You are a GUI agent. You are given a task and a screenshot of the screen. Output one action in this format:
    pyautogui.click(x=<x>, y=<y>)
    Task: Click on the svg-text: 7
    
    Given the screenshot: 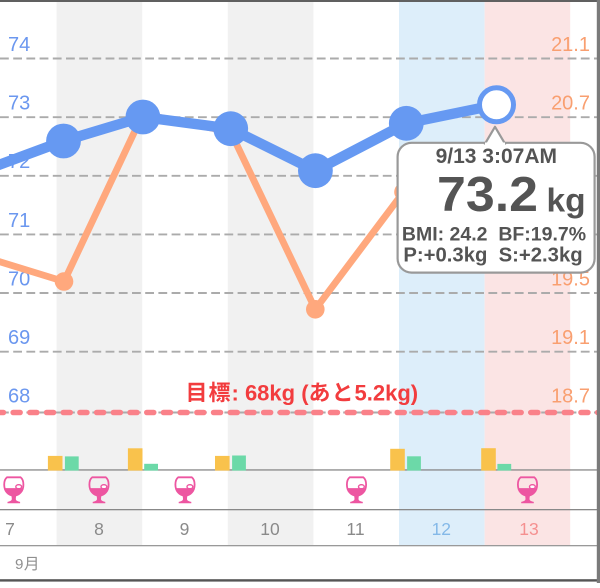 What is the action you would take?
    pyautogui.click(x=10, y=529)
    